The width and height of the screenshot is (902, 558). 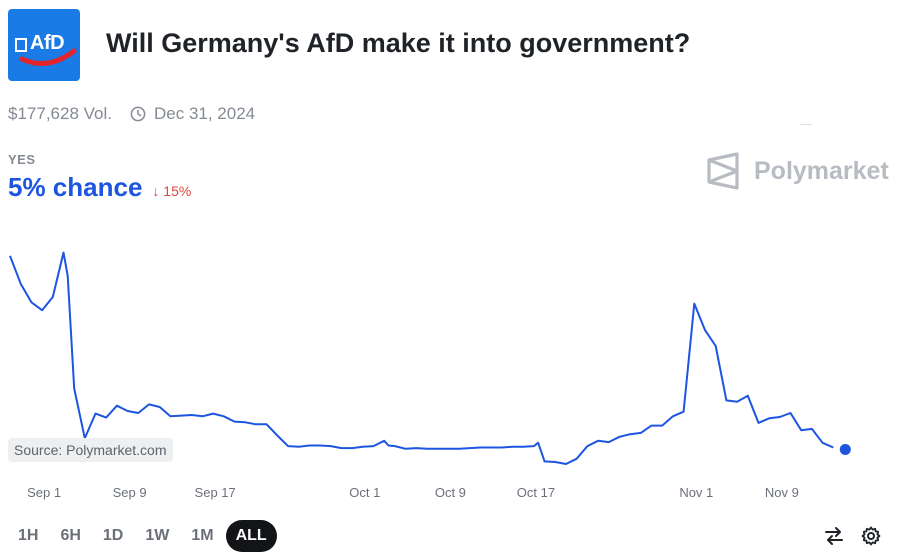 What do you see at coordinates (202, 535) in the screenshot?
I see `range-button-1m: 1M` at bounding box center [202, 535].